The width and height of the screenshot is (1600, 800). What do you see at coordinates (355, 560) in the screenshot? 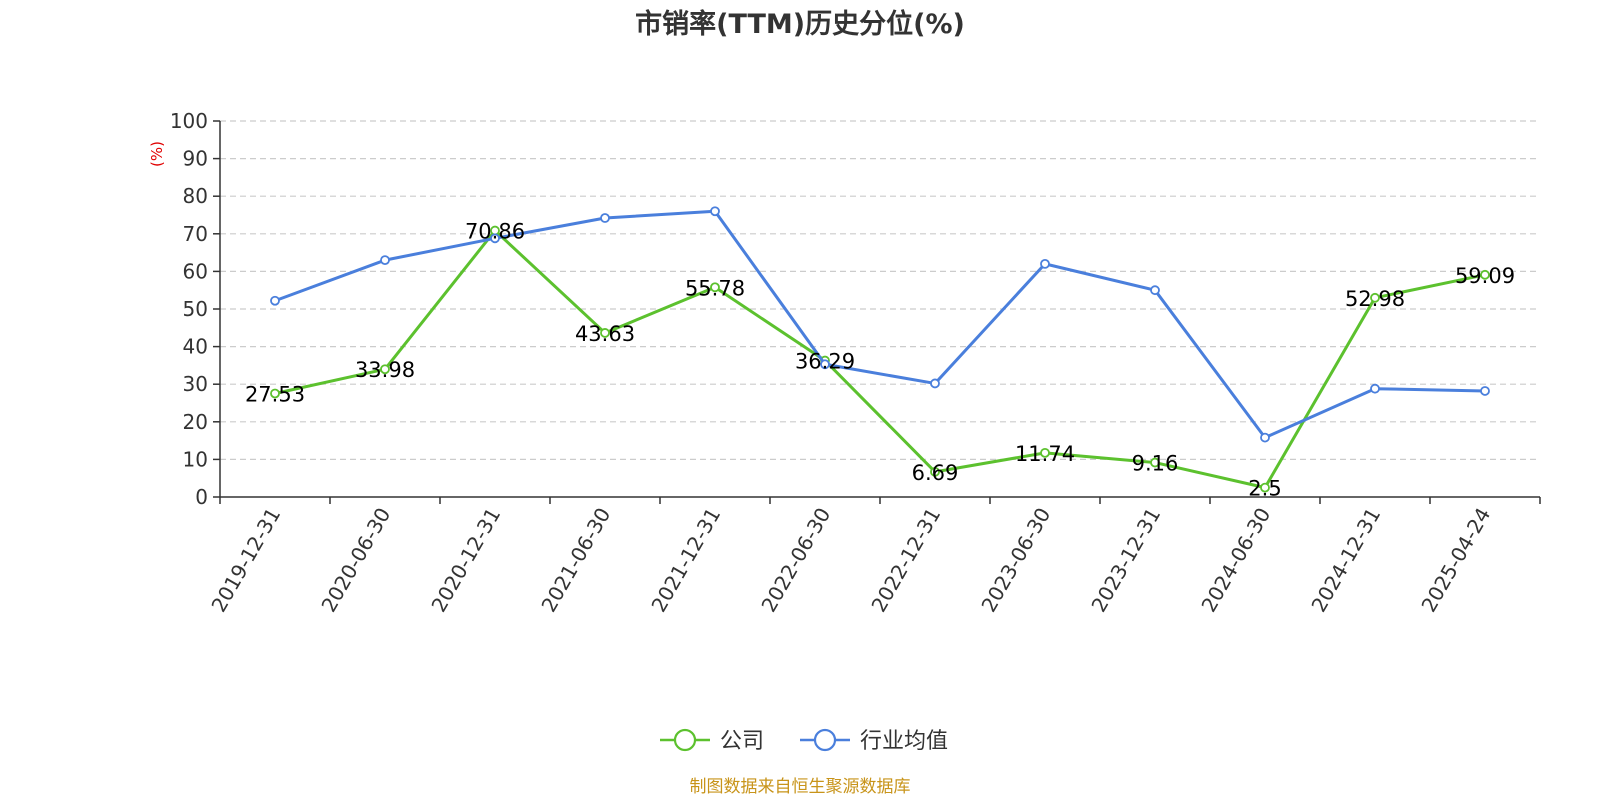
I see `x-tick-label: 2020-06-30` at bounding box center [355, 560].